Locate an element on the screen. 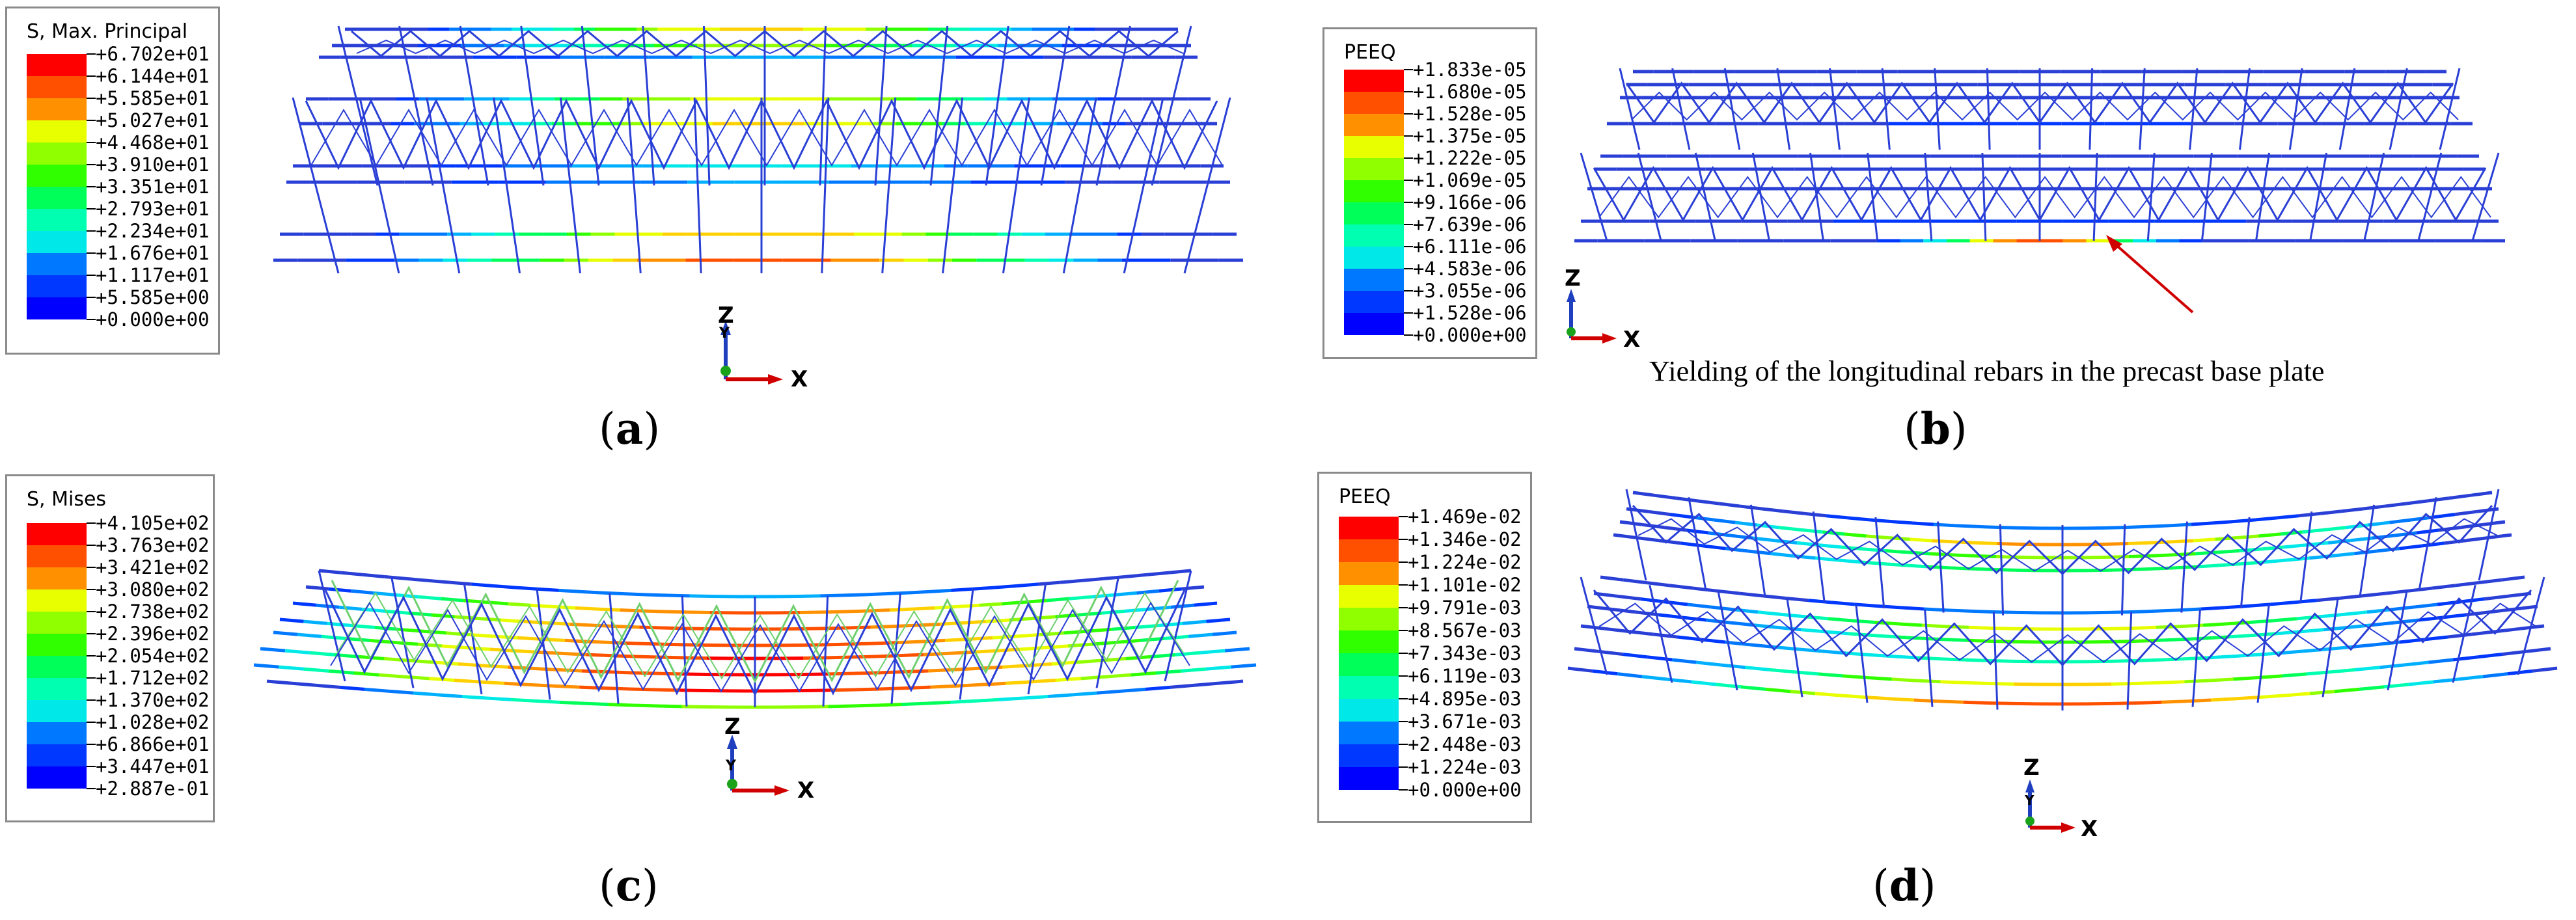 The height and width of the screenshot is (920, 2576). rebar-model-c is located at coordinates (755, 639).